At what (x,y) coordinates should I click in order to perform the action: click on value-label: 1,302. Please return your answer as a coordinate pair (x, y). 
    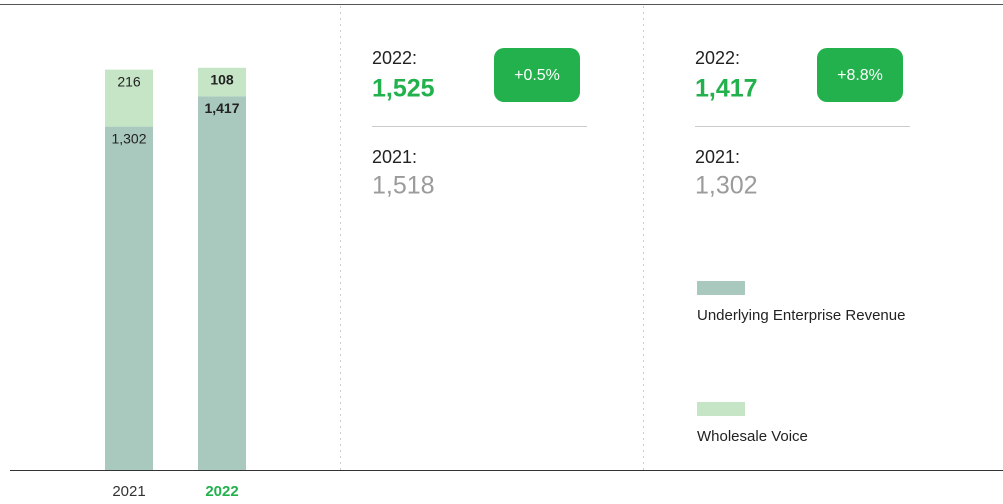
    Looking at the image, I should click on (128, 138).